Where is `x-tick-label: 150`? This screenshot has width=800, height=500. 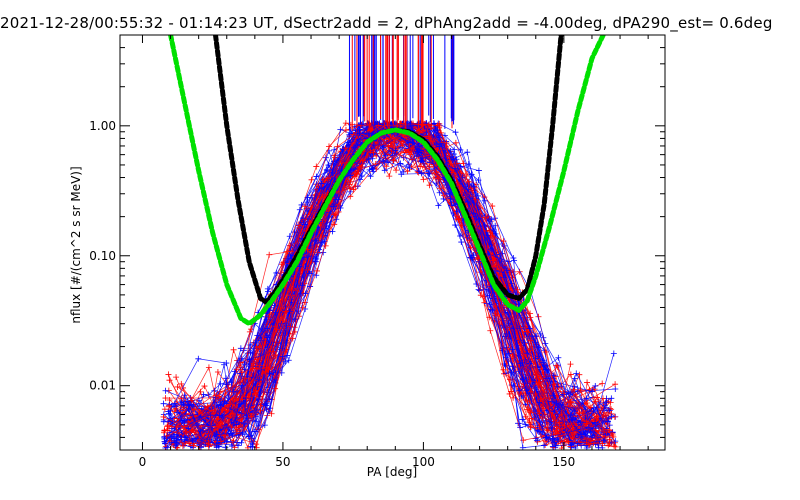 x-tick-label: 150 is located at coordinates (563, 462).